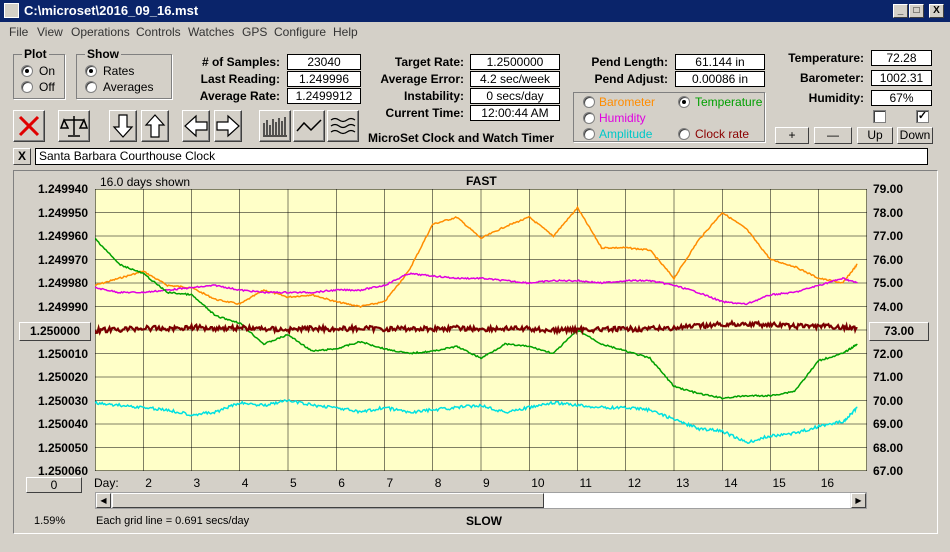 Image resolution: width=950 pixels, height=552 pixels. I want to click on x-tick-label: 16, so click(827, 483).